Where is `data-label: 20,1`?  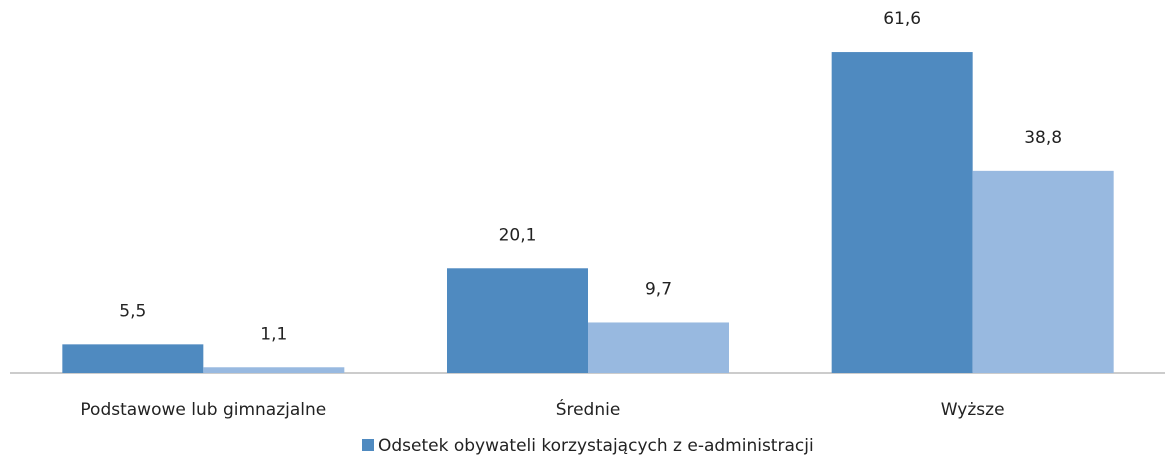 data-label: 20,1 is located at coordinates (518, 235).